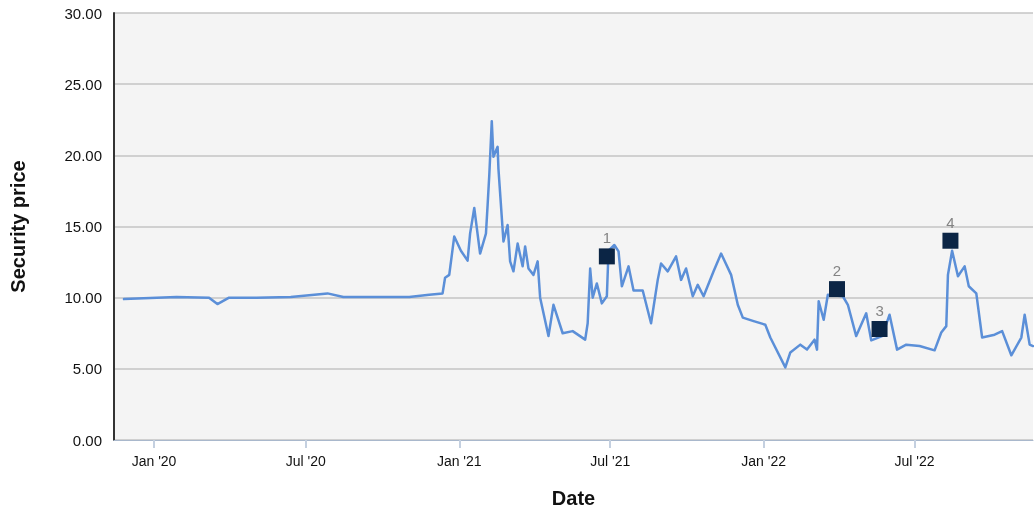 This screenshot has width=1034, height=513. What do you see at coordinates (306, 461) in the screenshot?
I see `x-tick-label: Jul '20` at bounding box center [306, 461].